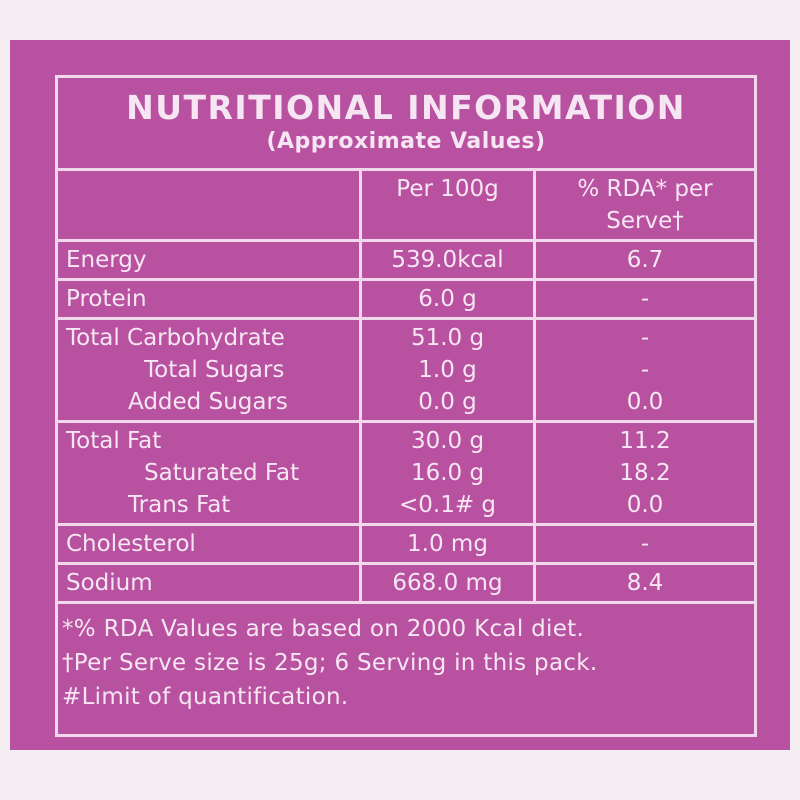 The height and width of the screenshot is (800, 800). I want to click on table-cell: Sodium, so click(210, 583).